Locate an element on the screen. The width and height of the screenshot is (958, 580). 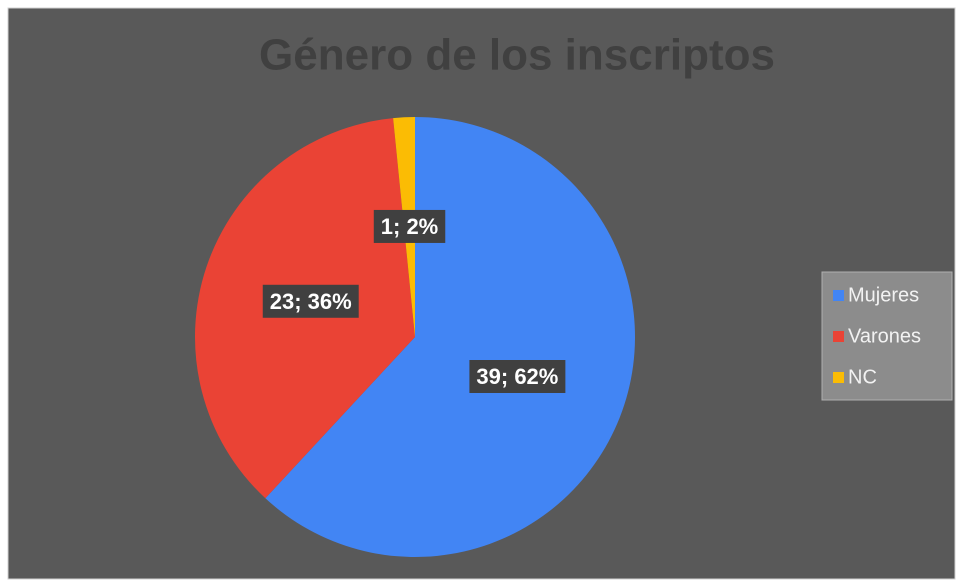
data-label: 39; 62% is located at coordinates (517, 376).